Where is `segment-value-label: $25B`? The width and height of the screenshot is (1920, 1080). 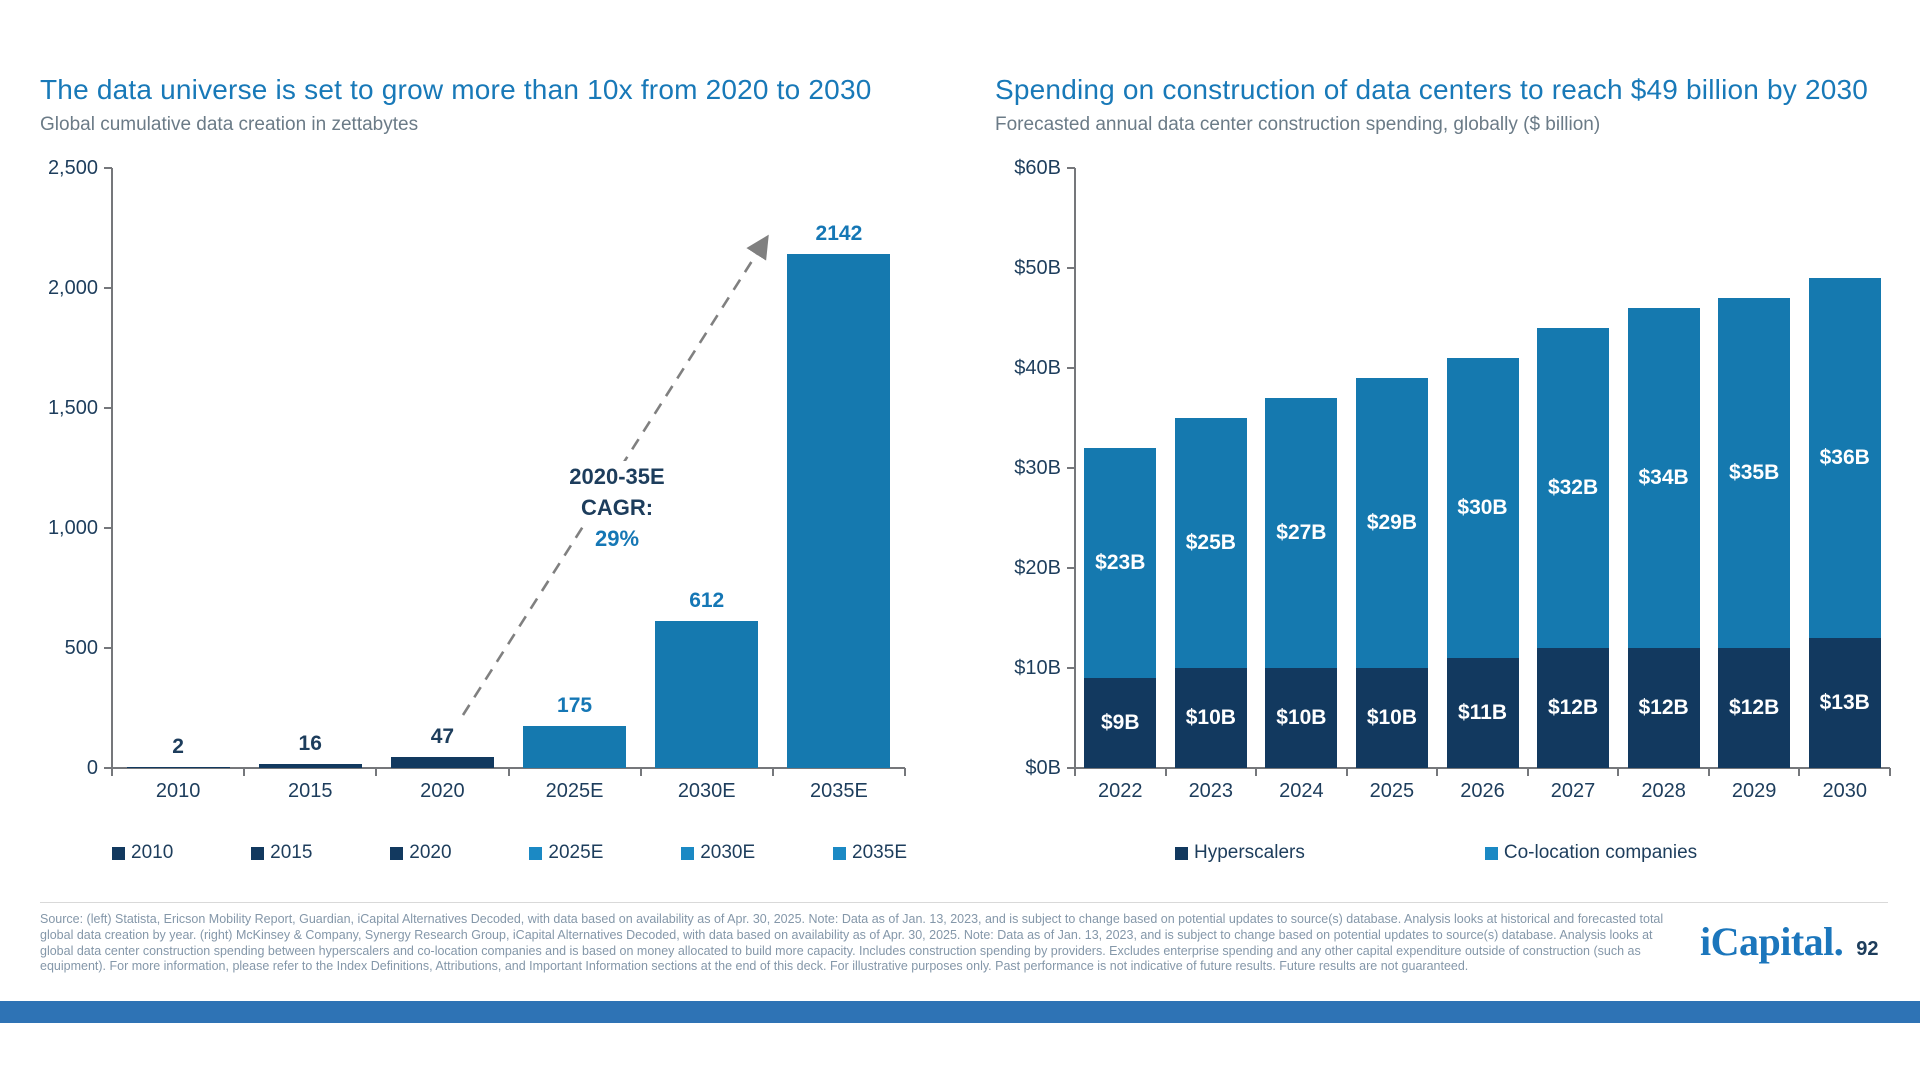
segment-value-label: $25B is located at coordinates (1210, 542).